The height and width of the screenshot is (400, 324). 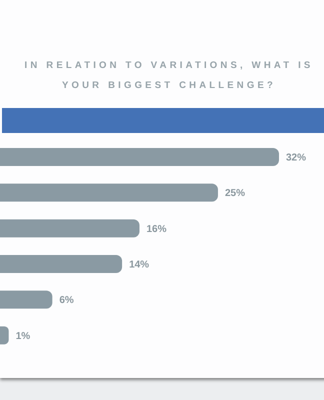 I want to click on data-label: 1%, so click(x=23, y=336).